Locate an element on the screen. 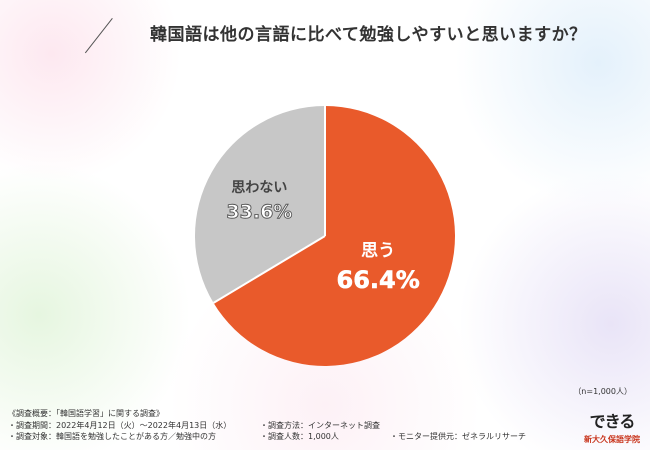 This screenshot has width=650, height=450. survey-method: ・調査方法：インターネット調査 is located at coordinates (320, 425).